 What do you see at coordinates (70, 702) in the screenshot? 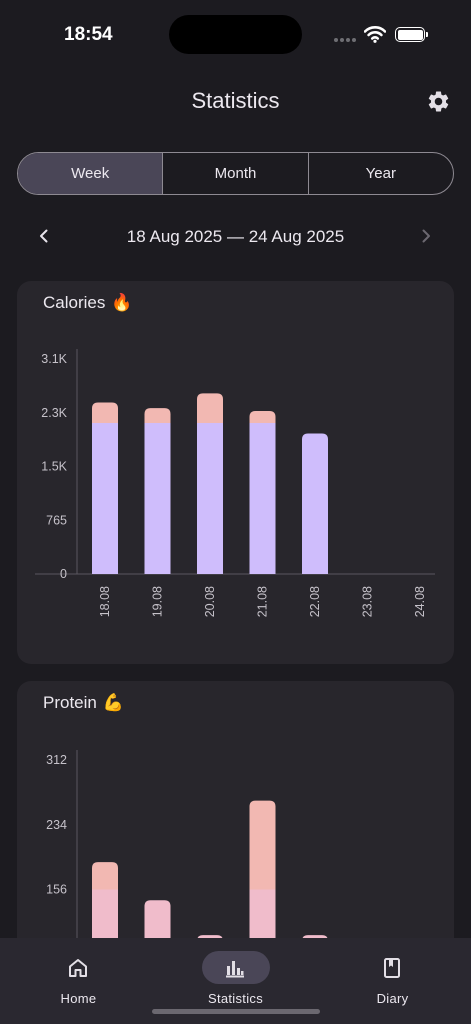
I see `protein-title-text: Protein` at bounding box center [70, 702].